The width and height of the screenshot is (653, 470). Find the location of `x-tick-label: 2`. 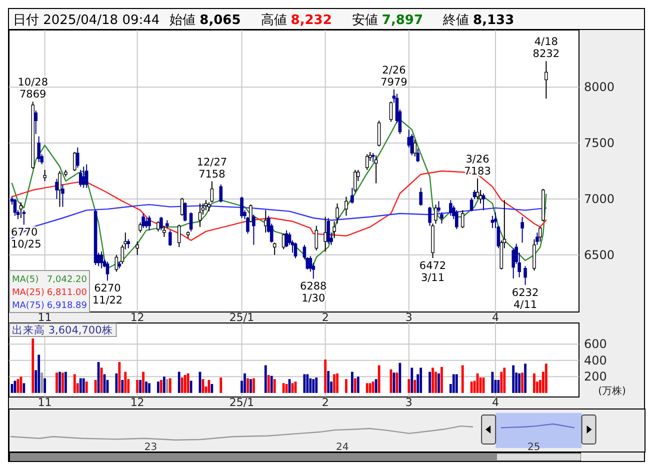

x-tick-label: 2 is located at coordinates (325, 317).